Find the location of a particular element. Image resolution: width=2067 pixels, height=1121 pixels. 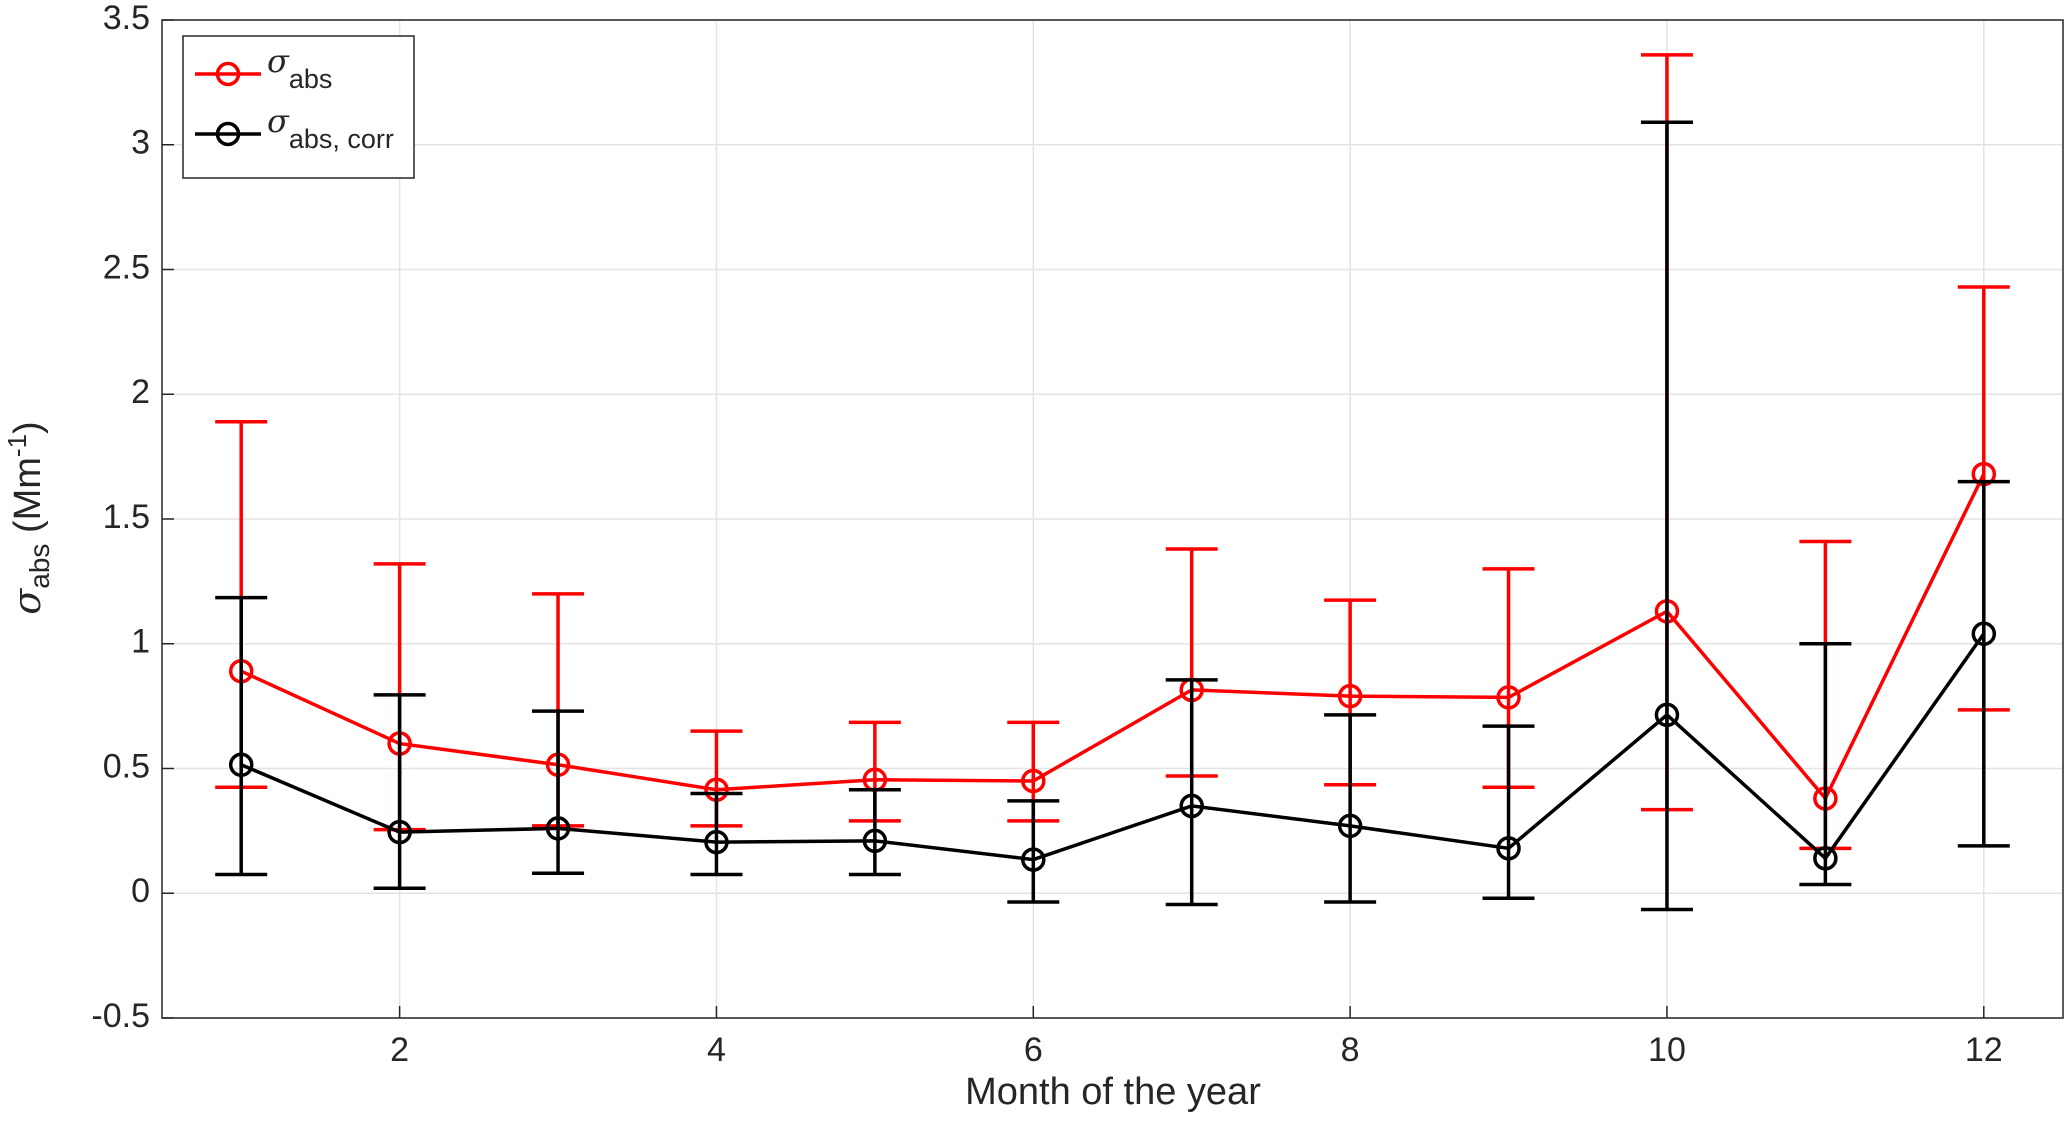

y-label-text: (Mm is located at coordinates (28, 500).